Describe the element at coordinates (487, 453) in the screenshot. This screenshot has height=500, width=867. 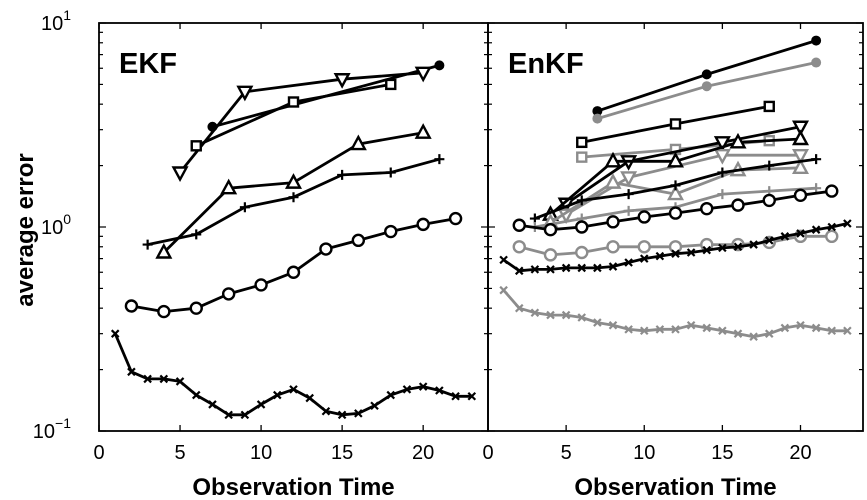
I see `x-tick-label: 0` at that location.